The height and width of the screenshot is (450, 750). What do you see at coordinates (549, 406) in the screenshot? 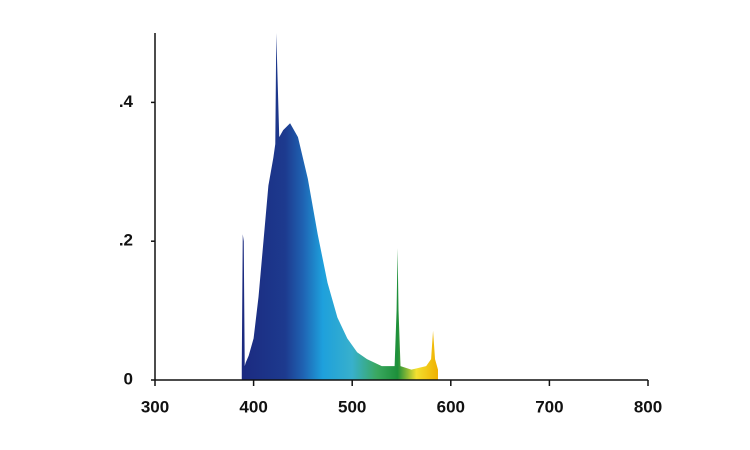
I see `x-tick-label: 700` at bounding box center [549, 406].